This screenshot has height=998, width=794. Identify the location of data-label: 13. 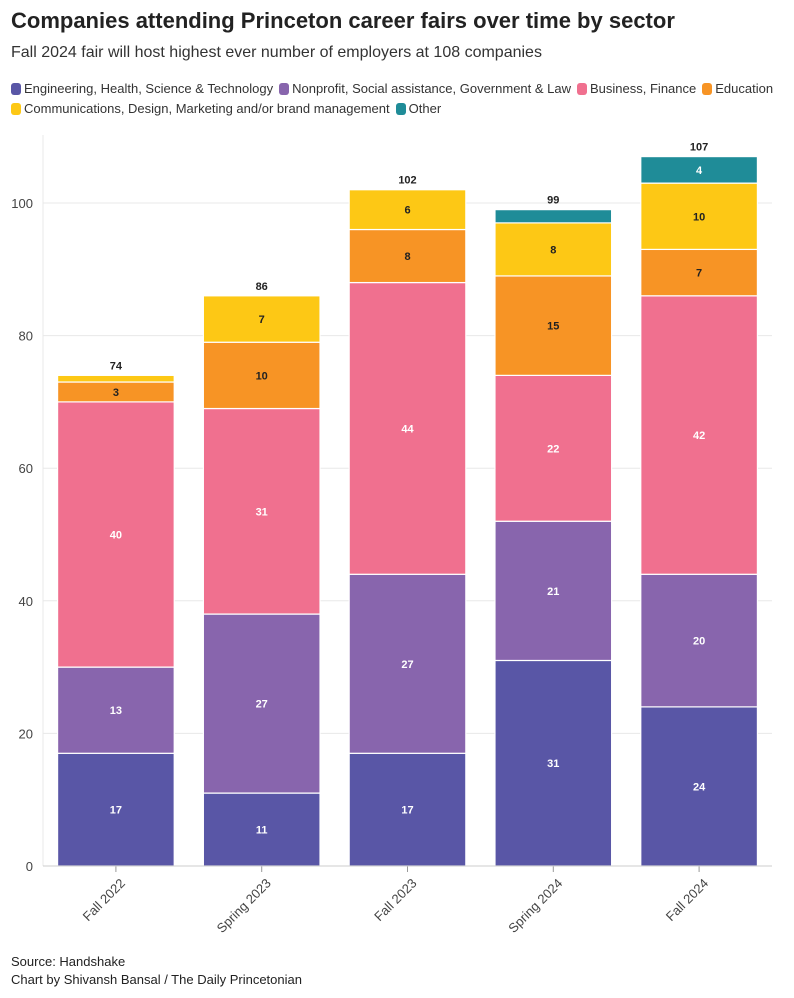
(116, 711).